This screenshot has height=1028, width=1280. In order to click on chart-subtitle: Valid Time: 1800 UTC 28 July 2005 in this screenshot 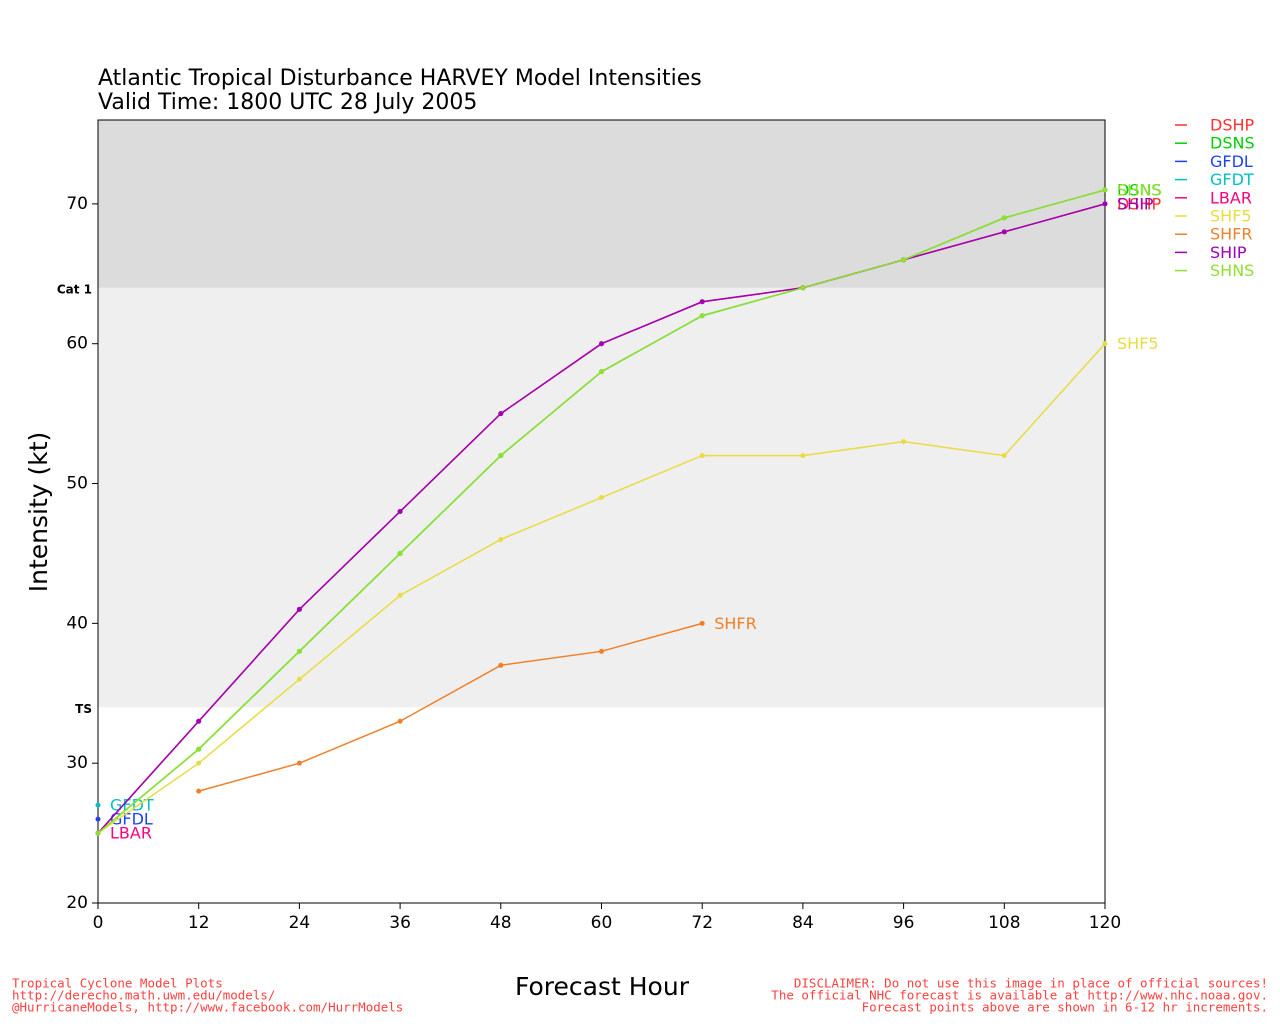, I will do `click(287, 102)`.